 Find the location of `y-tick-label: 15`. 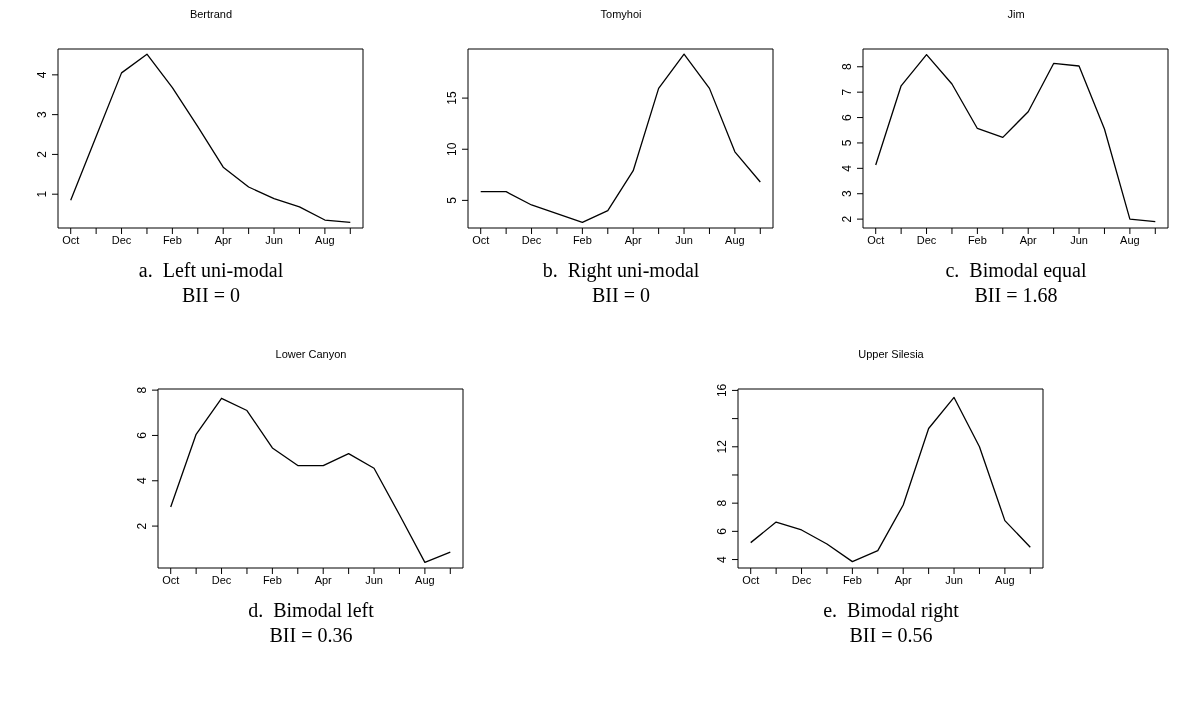

y-tick-label: 15 is located at coordinates (452, 98).